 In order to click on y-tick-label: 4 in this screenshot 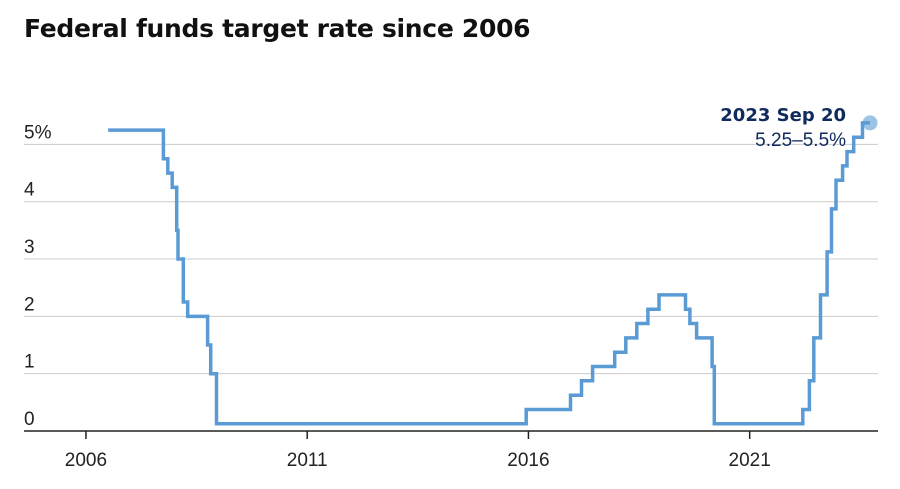, I will do `click(29, 190)`.